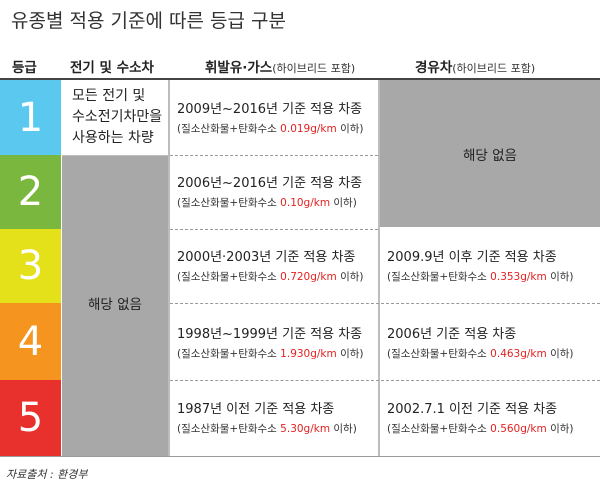 This screenshot has height=488, width=600. I want to click on grade-4-block: 4, so click(30, 341).